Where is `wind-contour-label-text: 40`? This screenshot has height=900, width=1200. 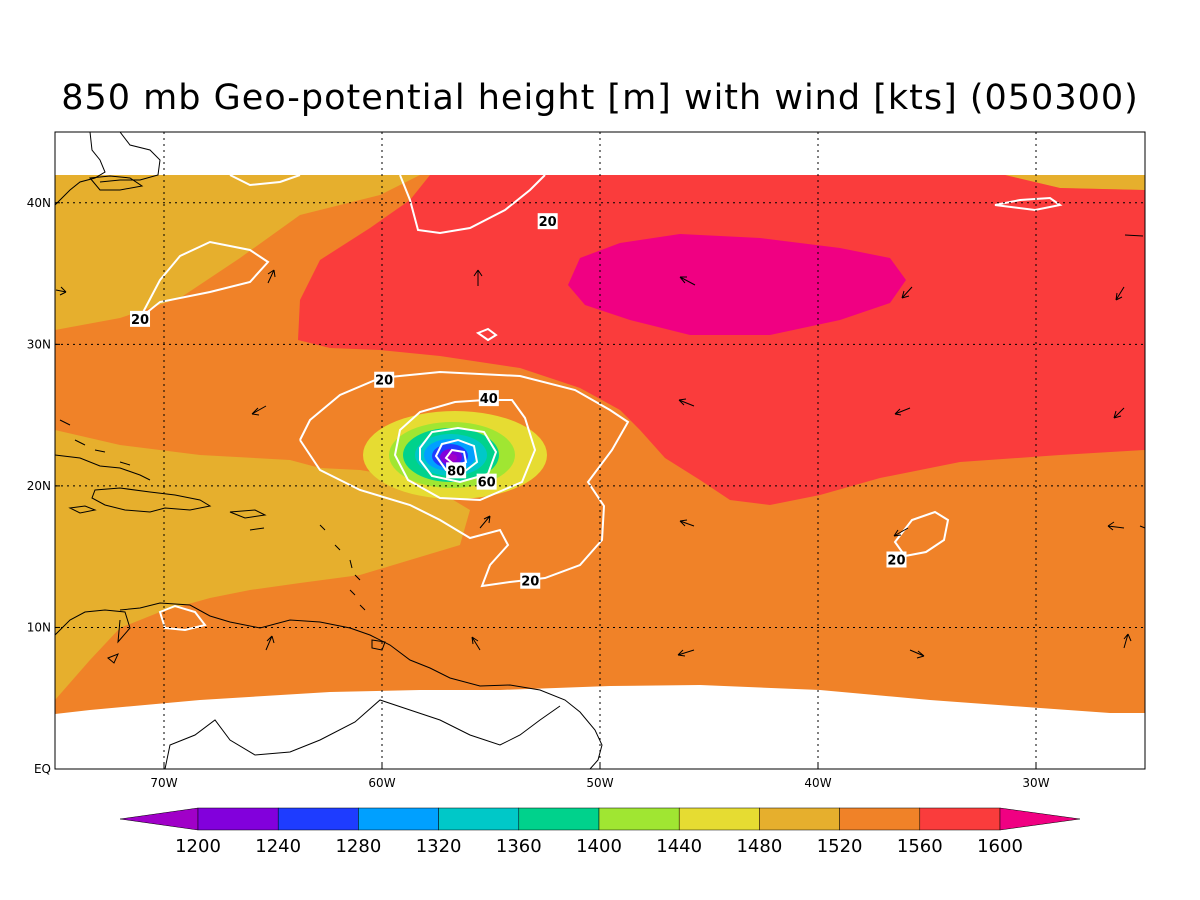
wind-contour-label-text: 40 is located at coordinates (489, 399).